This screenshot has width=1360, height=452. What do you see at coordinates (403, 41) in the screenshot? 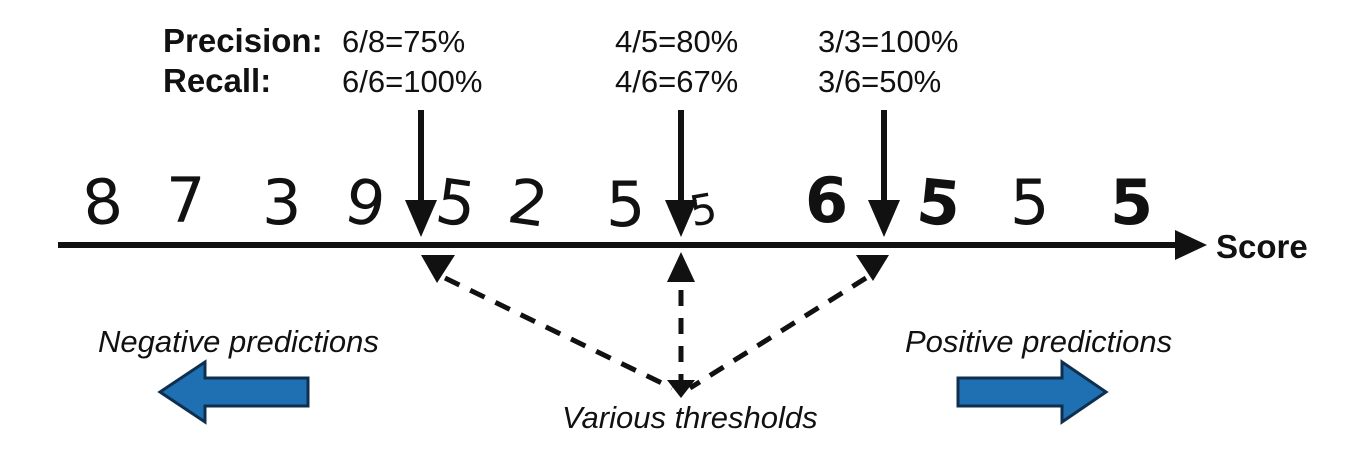
I see `threshold-1-precision: 6/8=75%` at bounding box center [403, 41].